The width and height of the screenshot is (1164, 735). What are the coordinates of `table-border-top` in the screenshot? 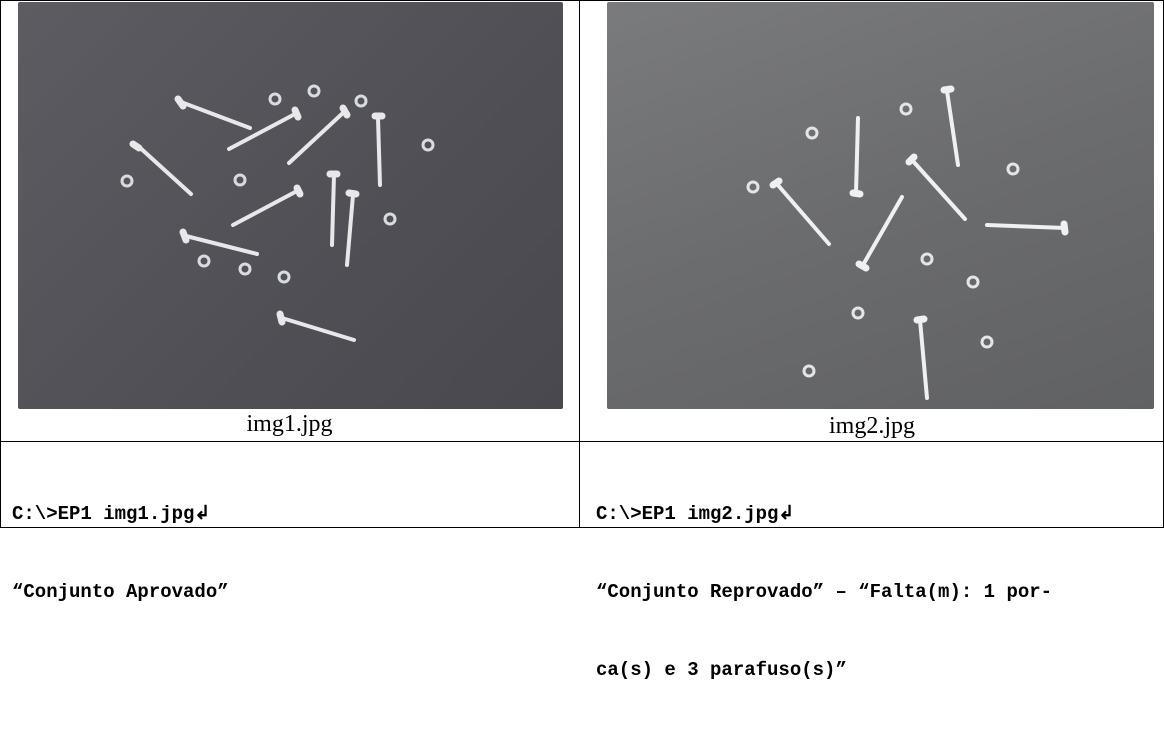 It's located at (582, 0).